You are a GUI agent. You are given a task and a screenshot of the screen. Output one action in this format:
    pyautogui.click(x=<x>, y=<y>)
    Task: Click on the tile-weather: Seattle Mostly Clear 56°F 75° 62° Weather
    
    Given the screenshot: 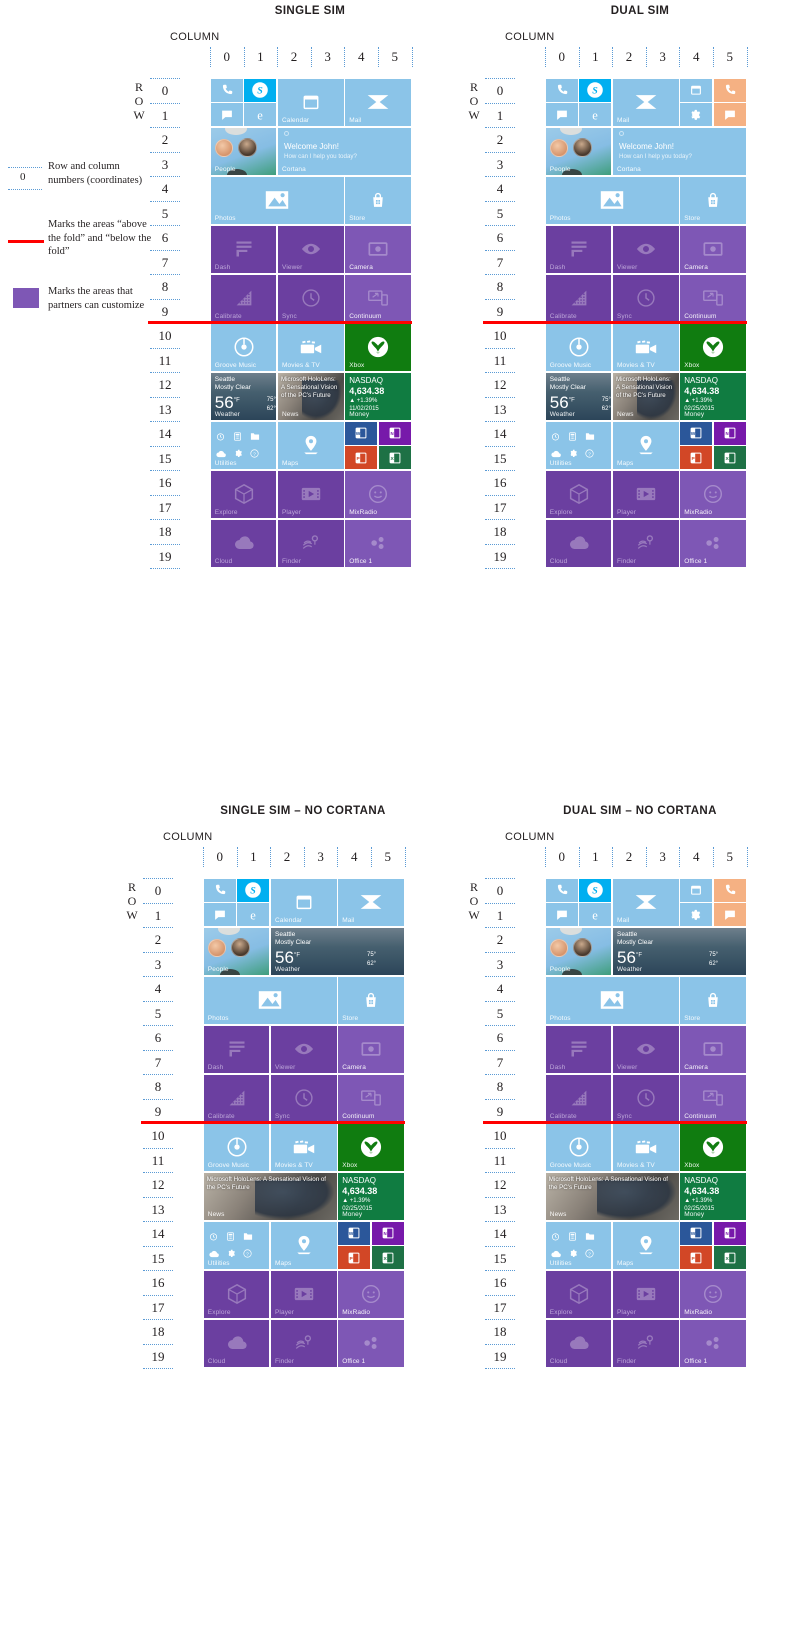 What is the action you would take?
    pyautogui.click(x=243, y=396)
    